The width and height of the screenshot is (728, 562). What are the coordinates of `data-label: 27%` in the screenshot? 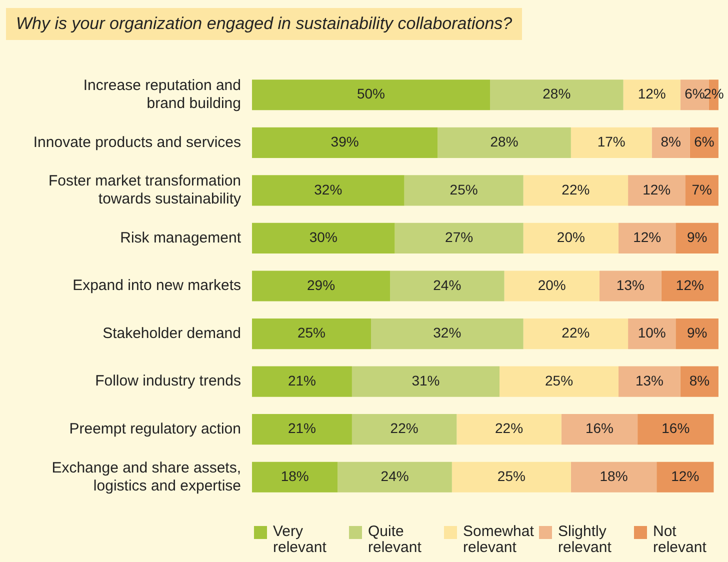 It's located at (459, 237).